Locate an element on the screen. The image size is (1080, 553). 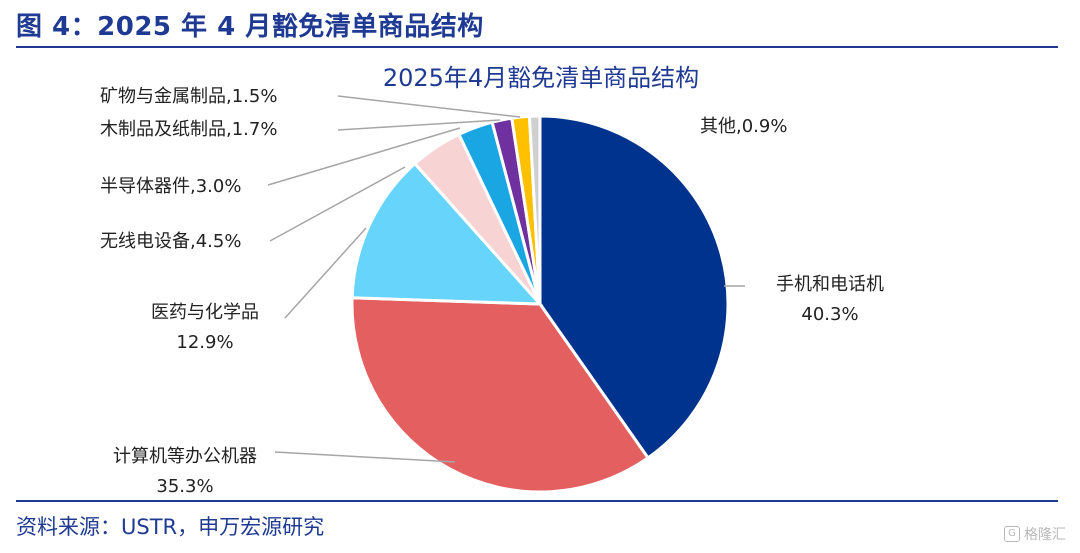
slice-label: 35.3% is located at coordinates (184, 486).